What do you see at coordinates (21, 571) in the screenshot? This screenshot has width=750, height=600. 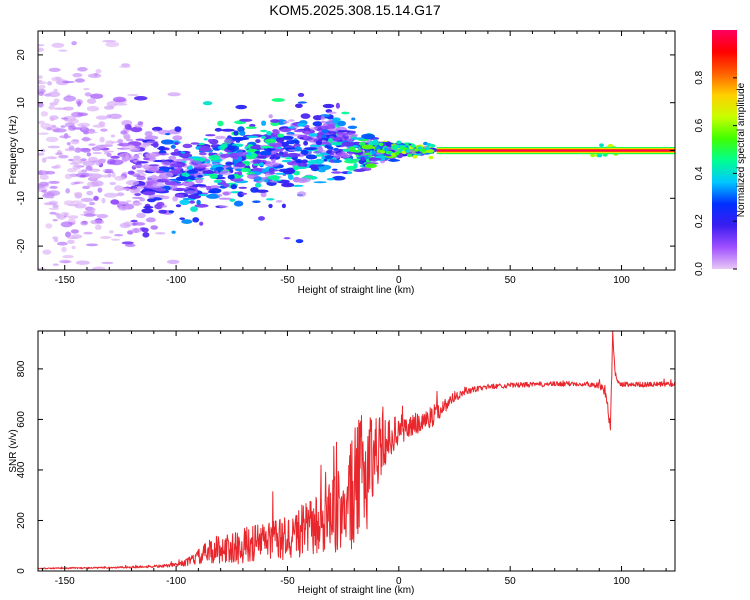 I see `snr-y-tick-label: 0` at bounding box center [21, 571].